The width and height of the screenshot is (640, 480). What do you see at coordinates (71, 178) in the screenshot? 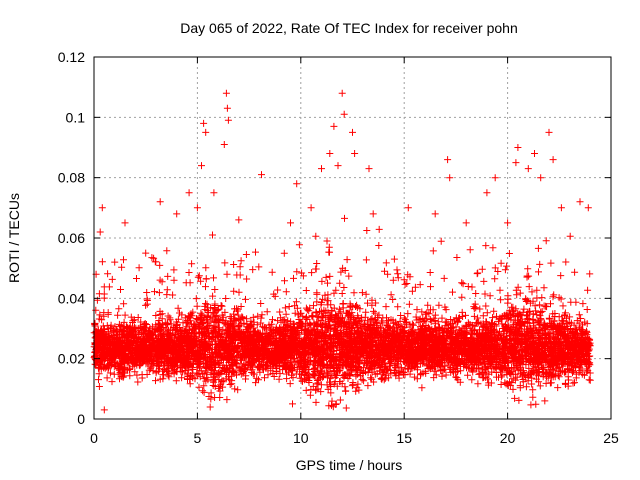
I see `y-tick-label: 0.08` at bounding box center [71, 178].